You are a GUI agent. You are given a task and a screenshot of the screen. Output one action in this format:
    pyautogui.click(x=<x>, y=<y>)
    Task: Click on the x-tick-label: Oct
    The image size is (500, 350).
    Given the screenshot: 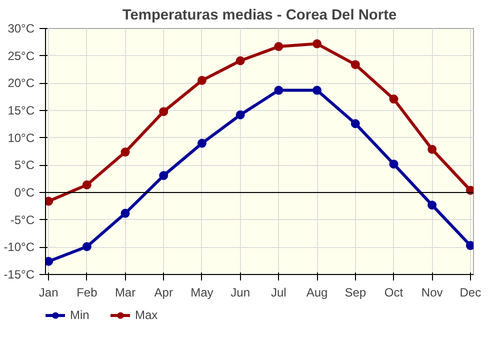 What is the action you would take?
    pyautogui.click(x=394, y=293)
    